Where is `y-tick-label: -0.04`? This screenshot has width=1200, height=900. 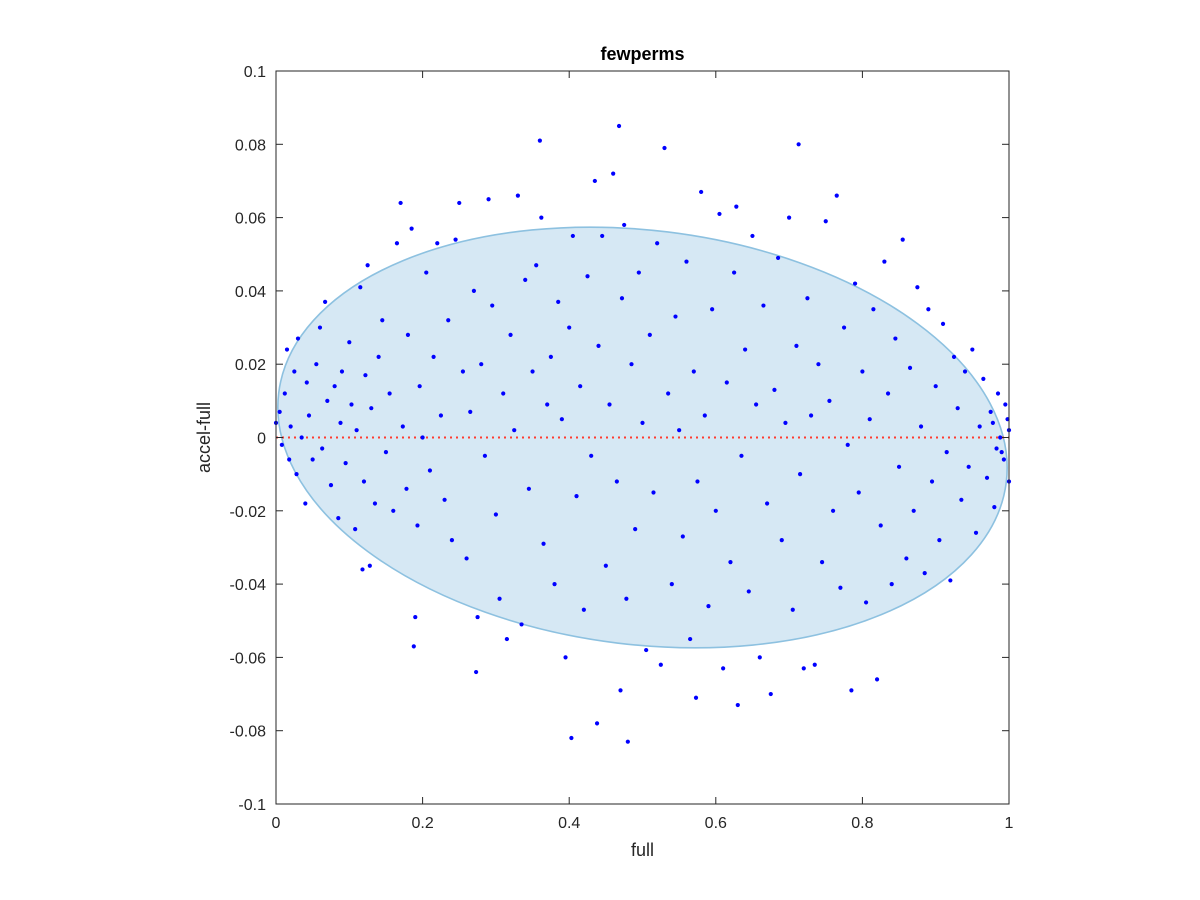
y-tick-label: -0.04 is located at coordinates (248, 585).